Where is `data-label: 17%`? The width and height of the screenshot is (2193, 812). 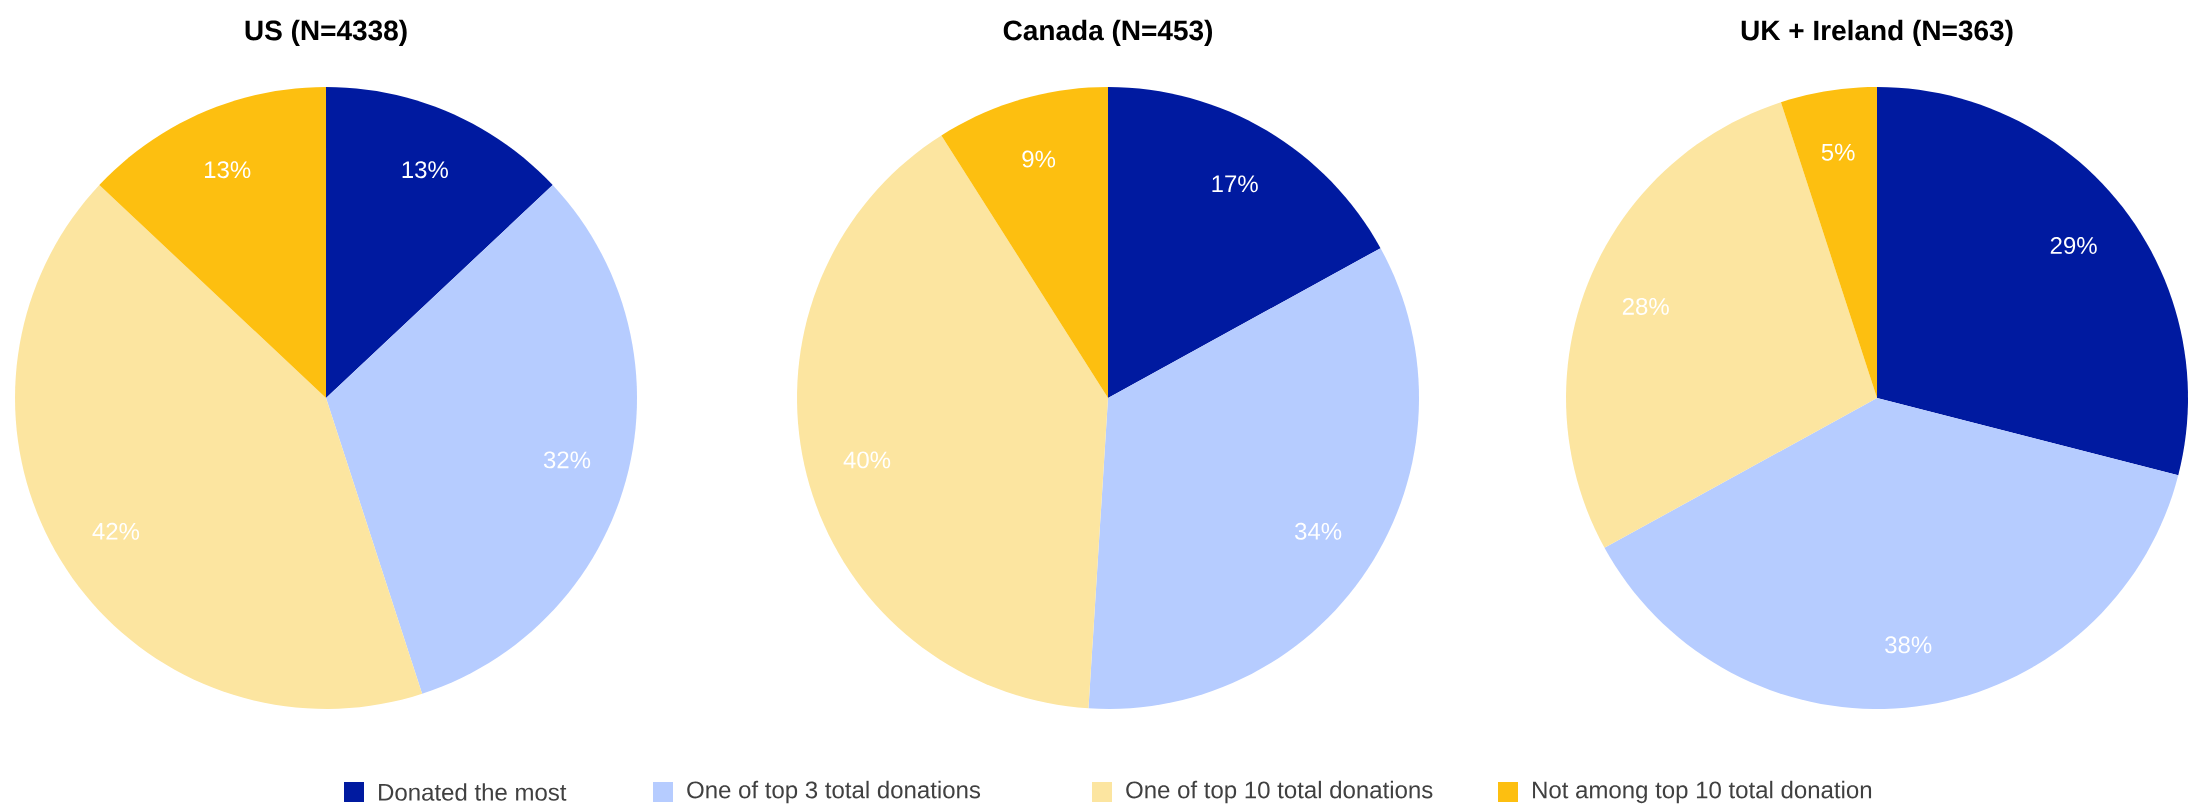 data-label: 17% is located at coordinates (1235, 184).